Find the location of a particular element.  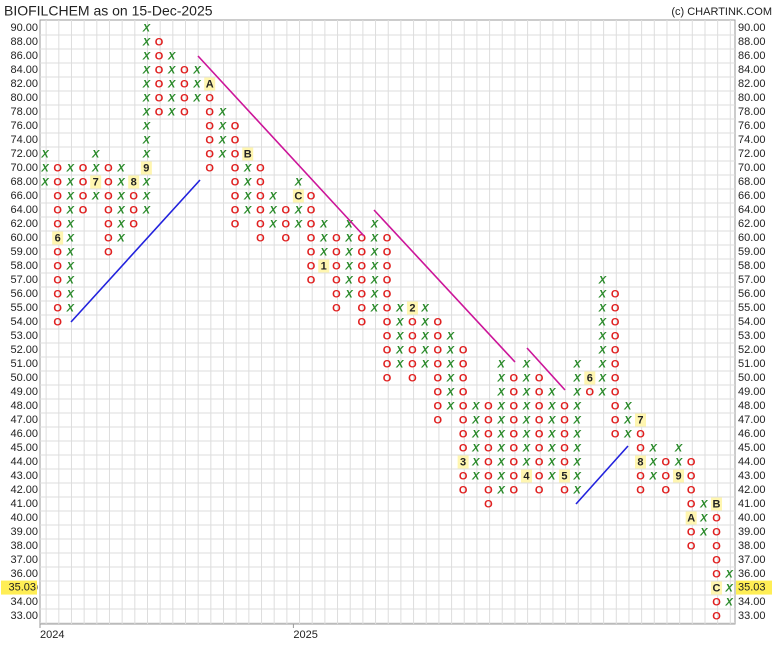

y-tick-label: 34.00 is located at coordinates (24, 602).